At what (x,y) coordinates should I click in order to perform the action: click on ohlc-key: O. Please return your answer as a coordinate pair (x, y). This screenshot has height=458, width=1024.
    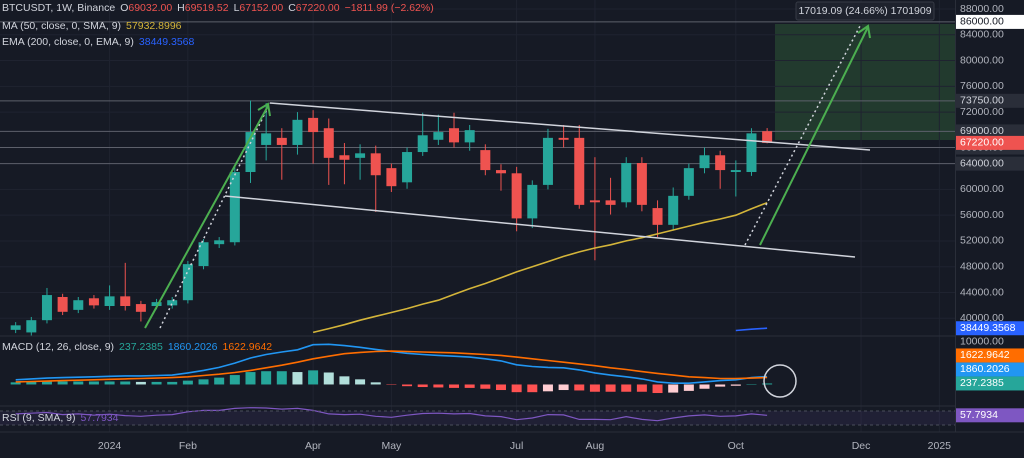
    Looking at the image, I should click on (124, 8).